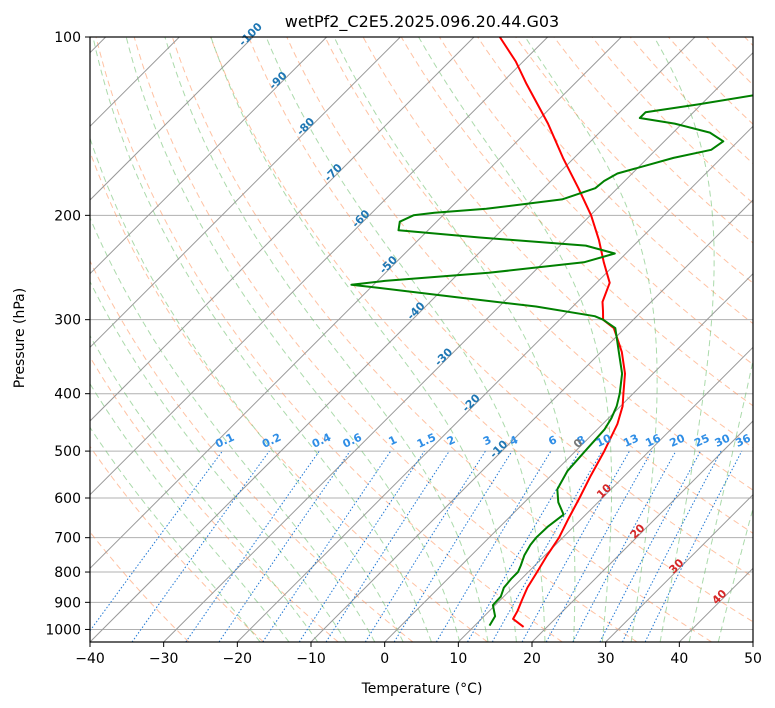  I want to click on mixing-ratio-label: 0.4, so click(321, 441).